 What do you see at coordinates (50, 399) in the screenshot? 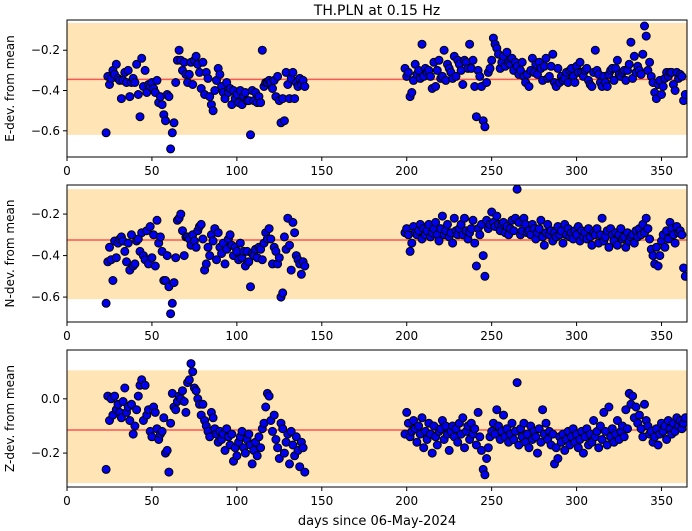
I see `y-tick-label: 0.0` at bounding box center [50, 399].